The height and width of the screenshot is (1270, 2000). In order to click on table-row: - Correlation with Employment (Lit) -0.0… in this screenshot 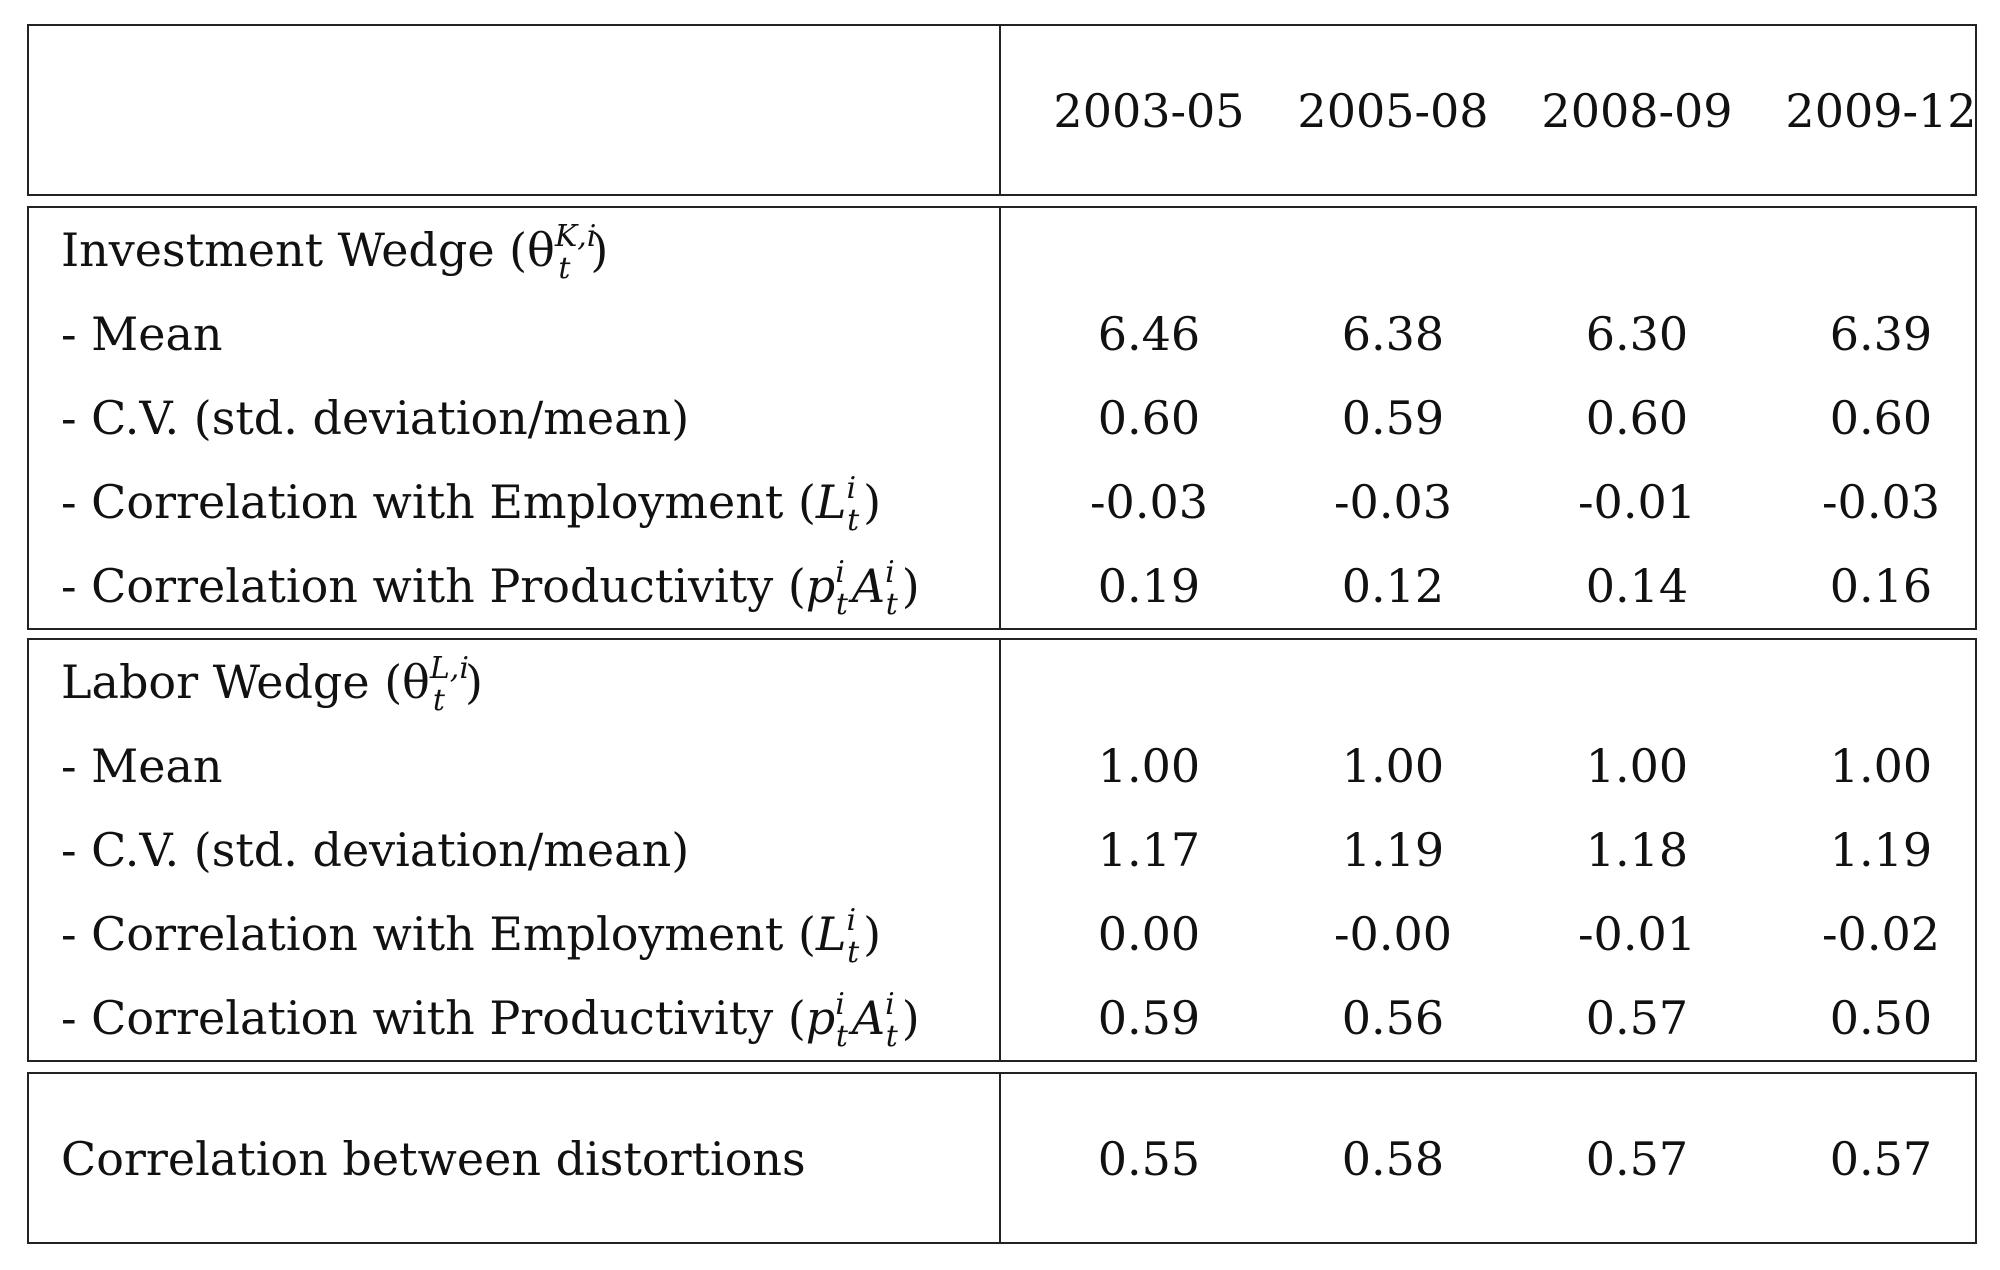, I will do `click(1002, 502)`.